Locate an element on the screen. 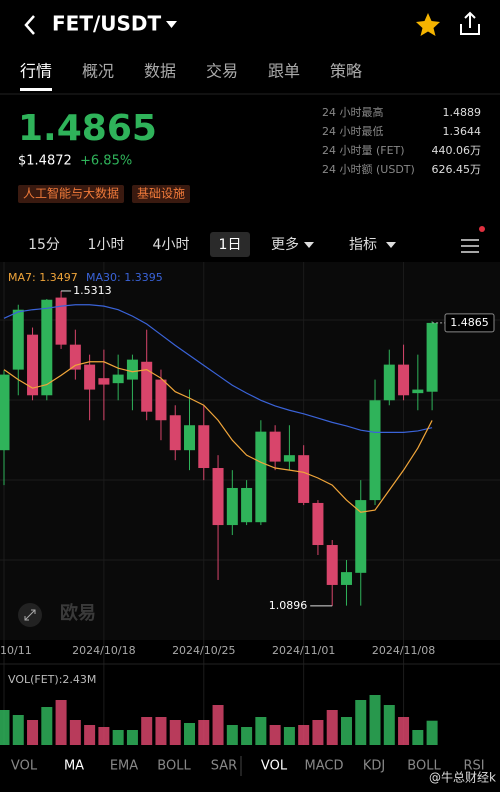 Image resolution: width=500 pixels, height=792 pixels. pair-title: FET/USDT is located at coordinates (107, 24).